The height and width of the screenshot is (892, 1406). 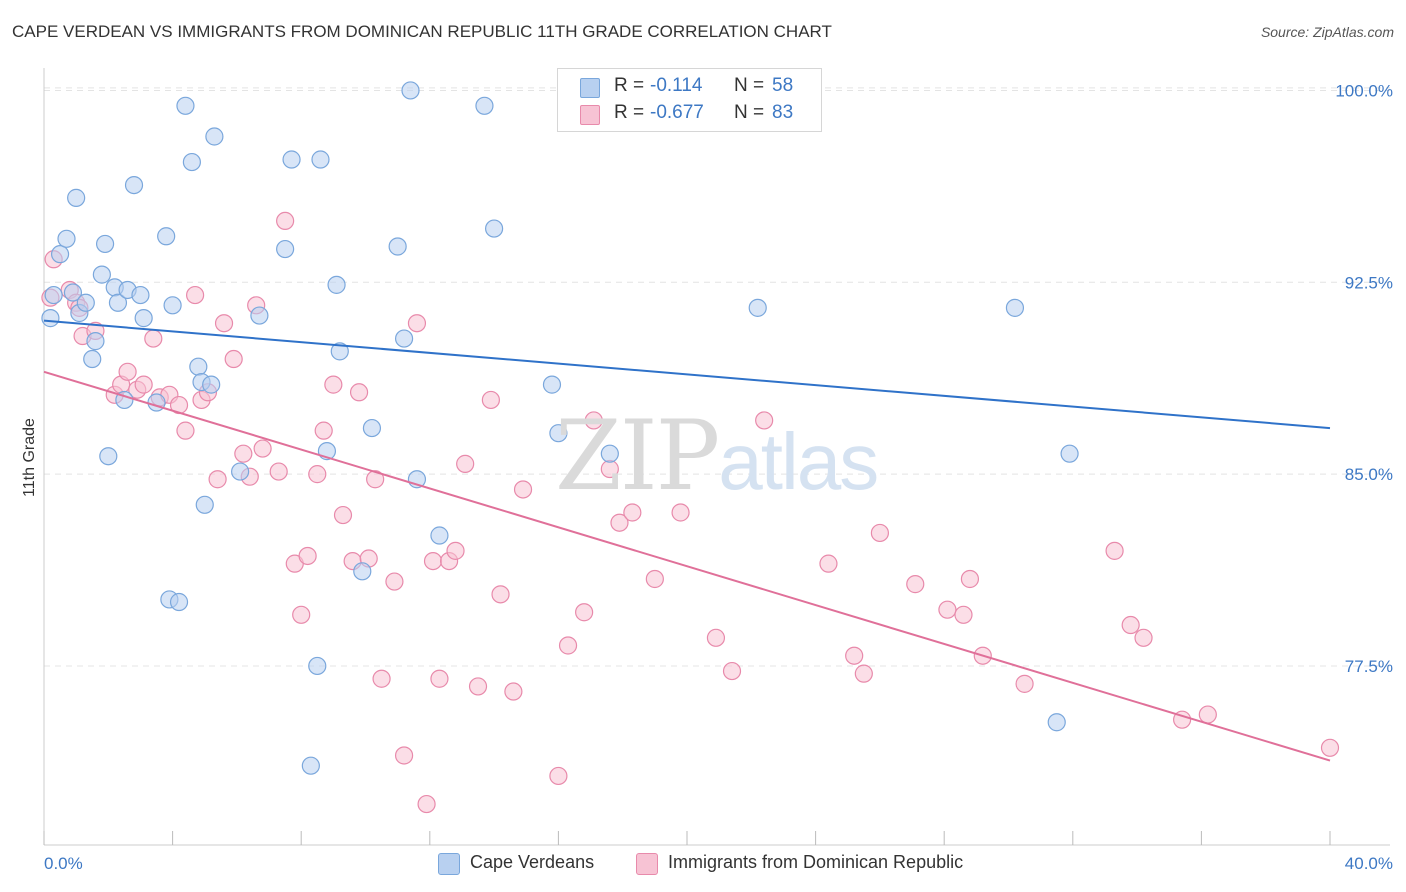 I want to click on bottom-legend-label: Cape Verdeans, so click(x=532, y=862).